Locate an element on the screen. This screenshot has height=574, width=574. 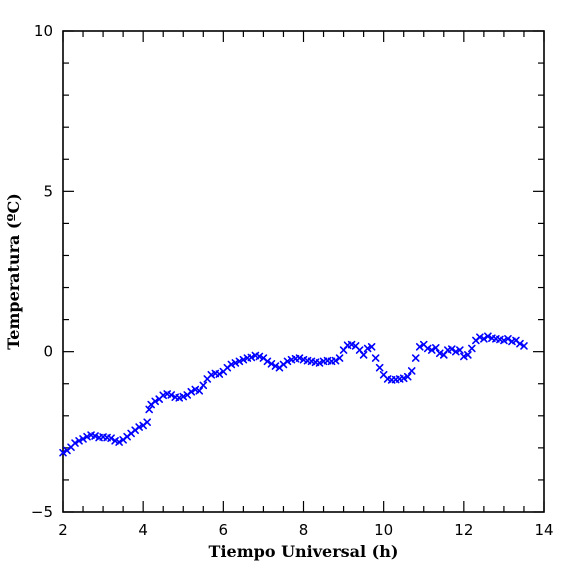
x-tick-label: 12 is located at coordinates (463, 530).